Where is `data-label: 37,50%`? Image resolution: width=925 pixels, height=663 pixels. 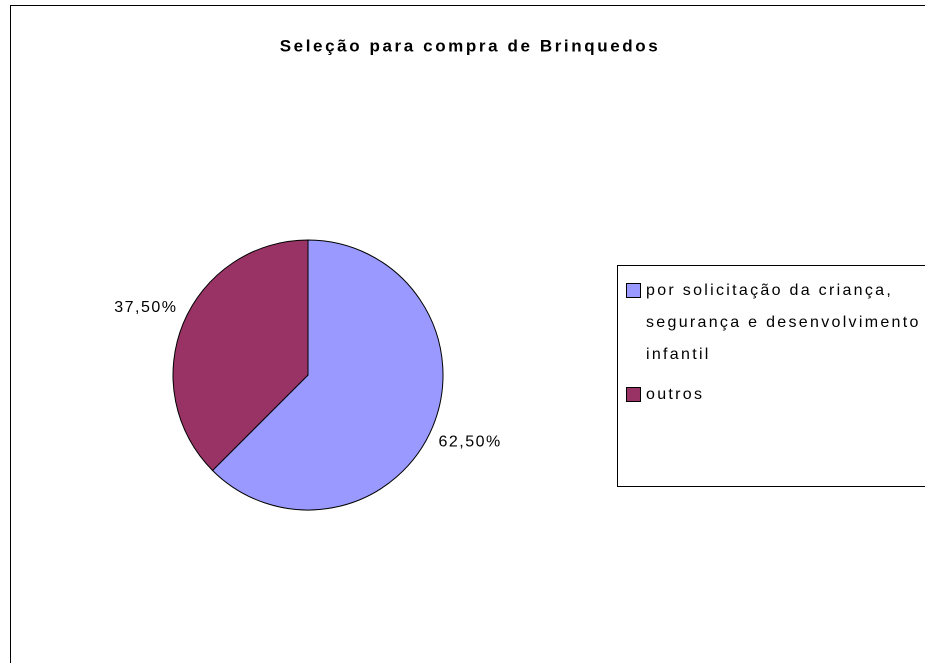 data-label: 37,50% is located at coordinates (145, 307).